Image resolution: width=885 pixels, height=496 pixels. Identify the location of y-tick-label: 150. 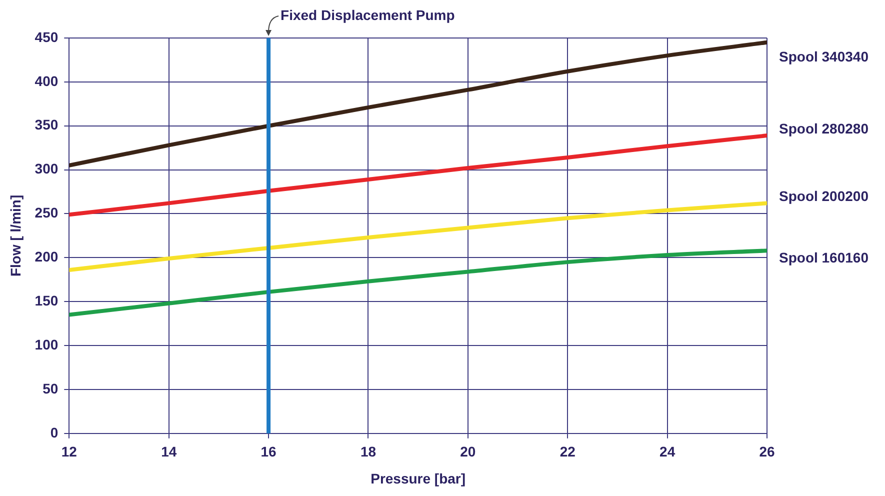
(46, 300).